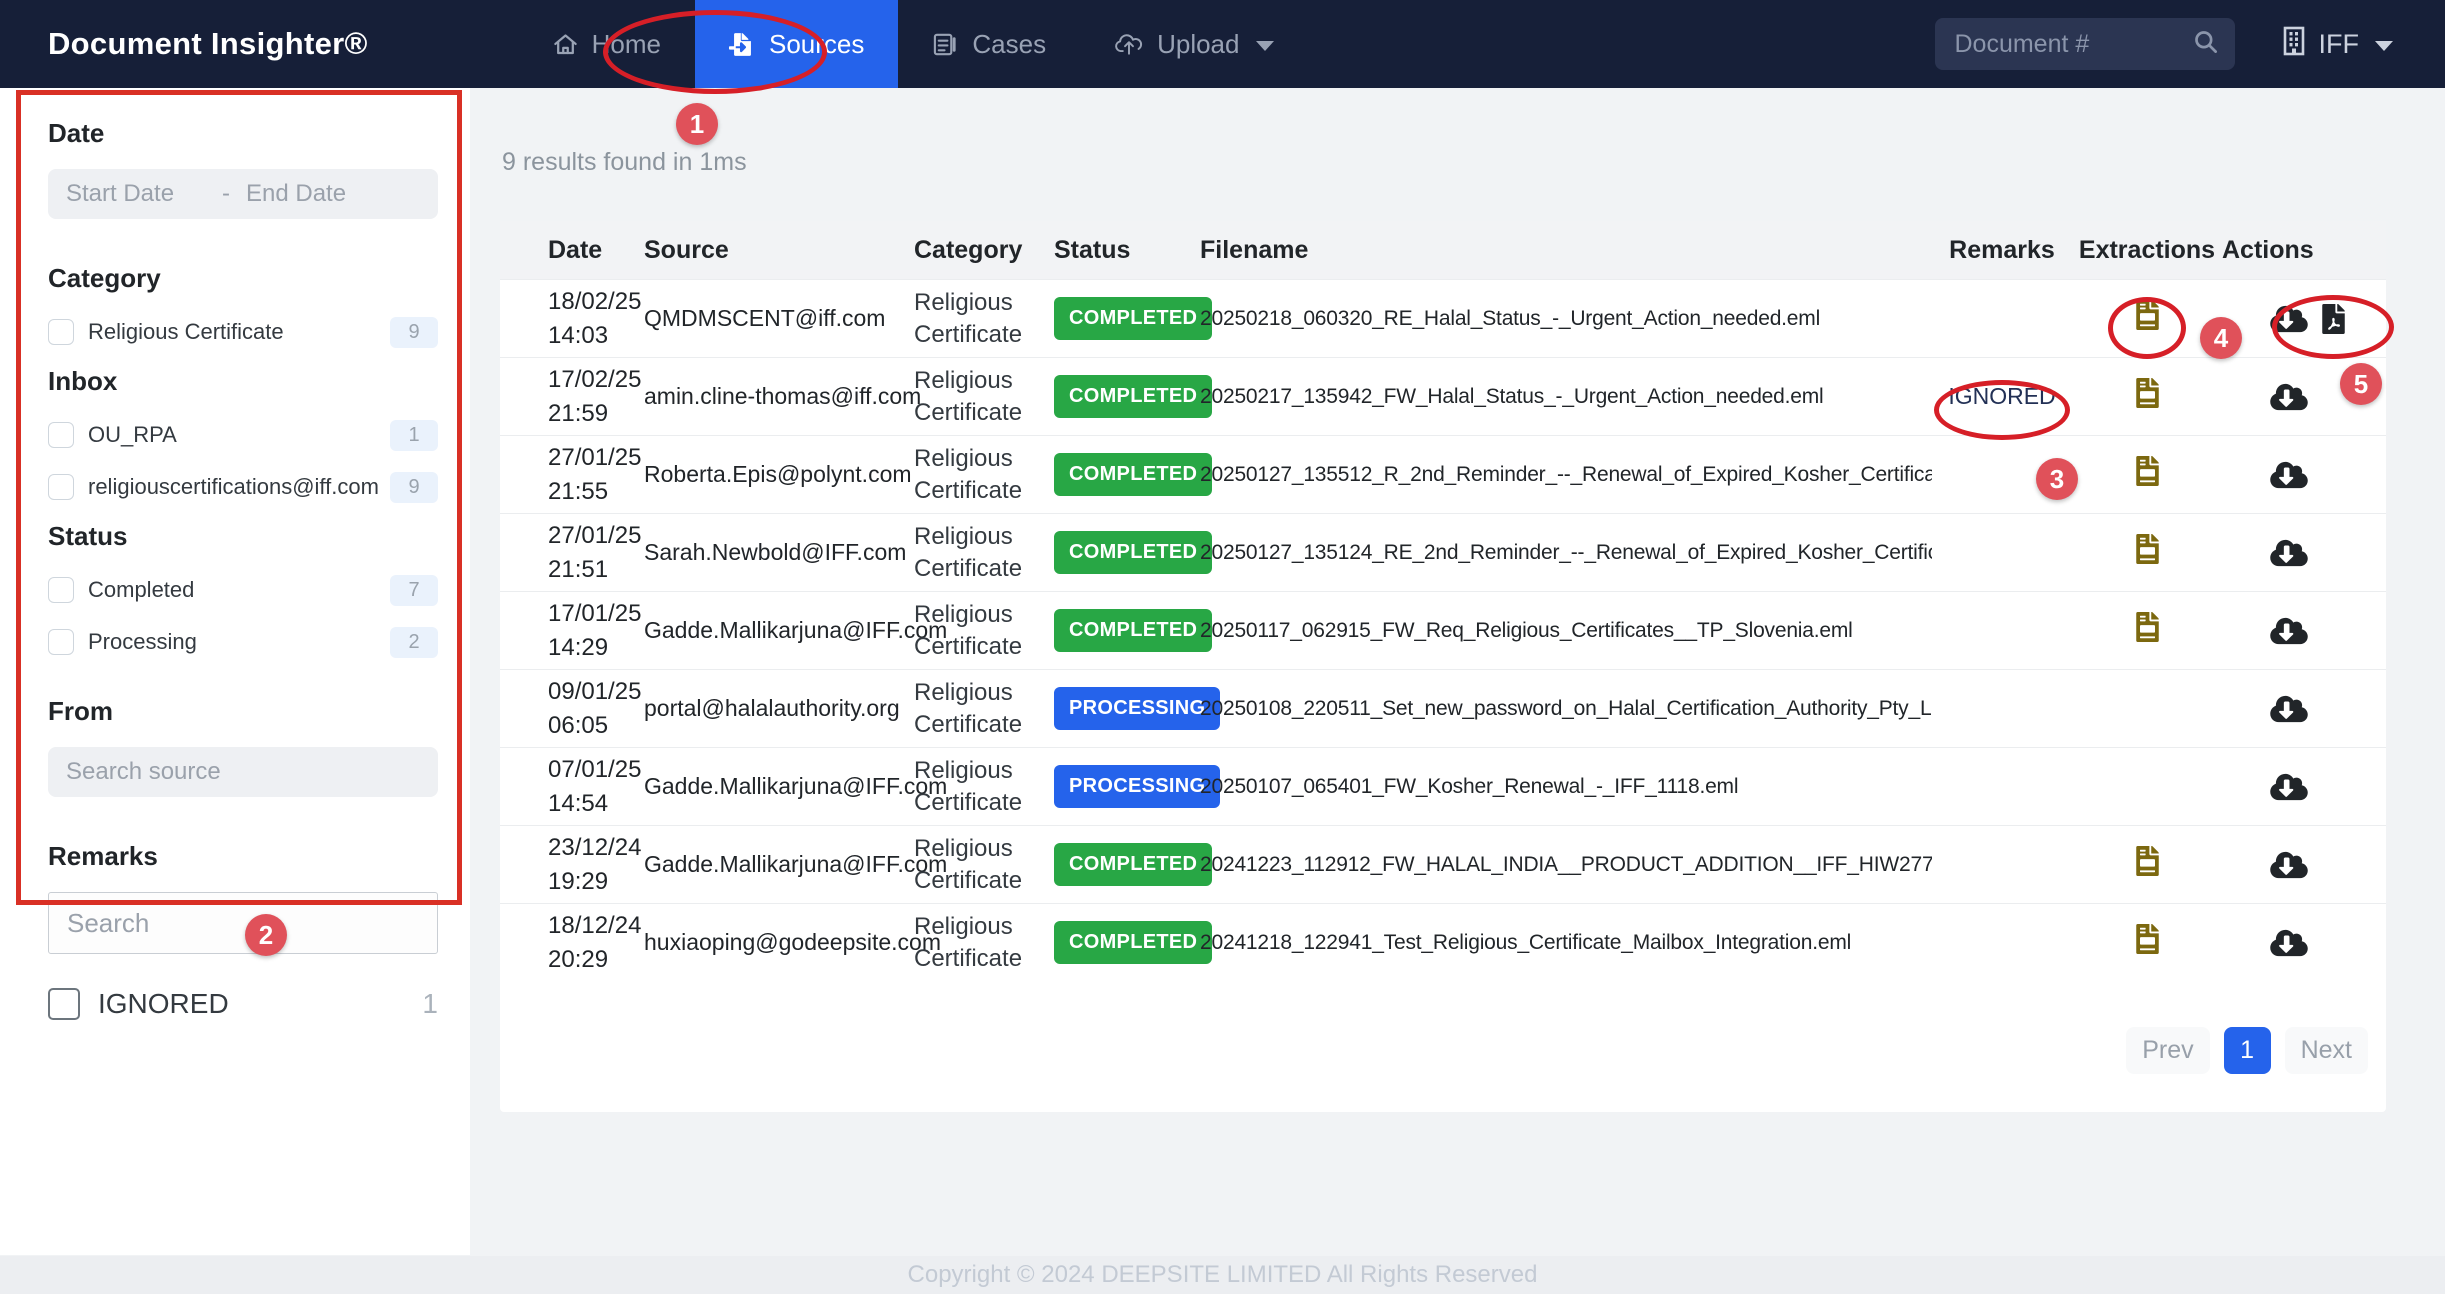 The image size is (2445, 1294). Describe the element at coordinates (243, 590) in the screenshot. I see `facet-completed: Completed 7` at that location.